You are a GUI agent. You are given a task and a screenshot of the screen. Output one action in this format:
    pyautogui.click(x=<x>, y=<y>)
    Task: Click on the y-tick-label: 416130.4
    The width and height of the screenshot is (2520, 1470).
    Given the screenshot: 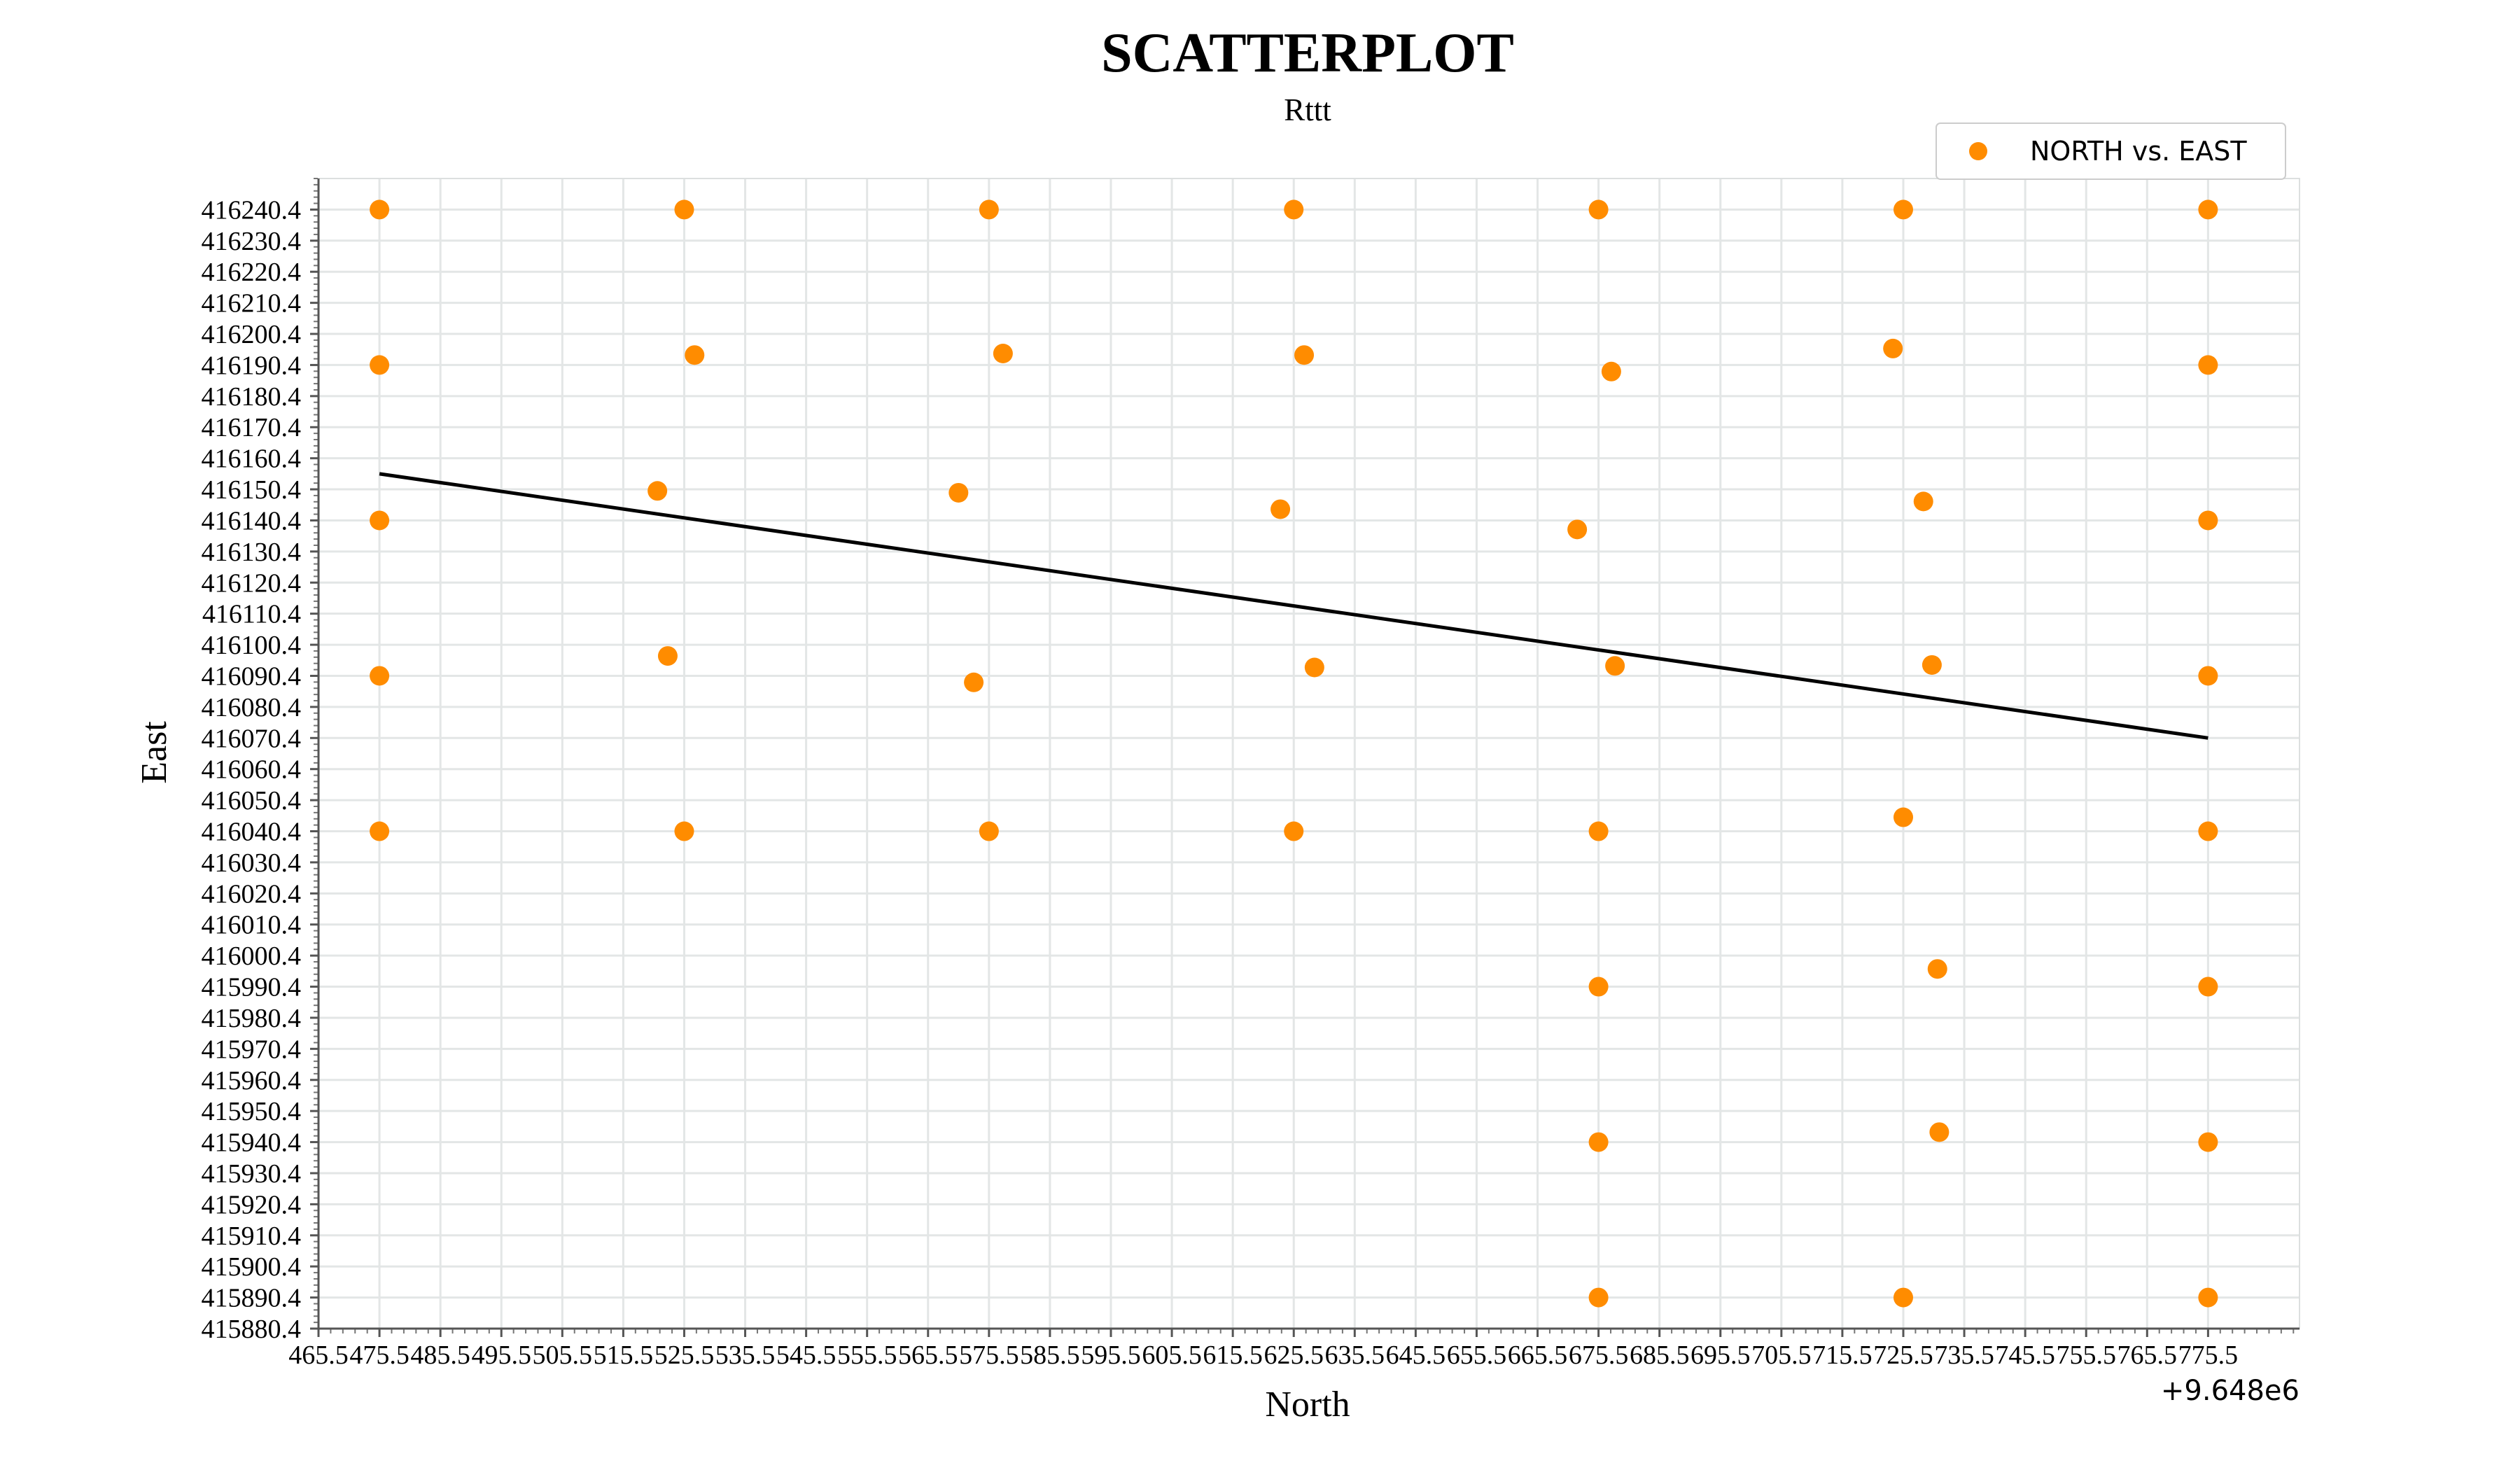 What is the action you would take?
    pyautogui.click(x=252, y=552)
    